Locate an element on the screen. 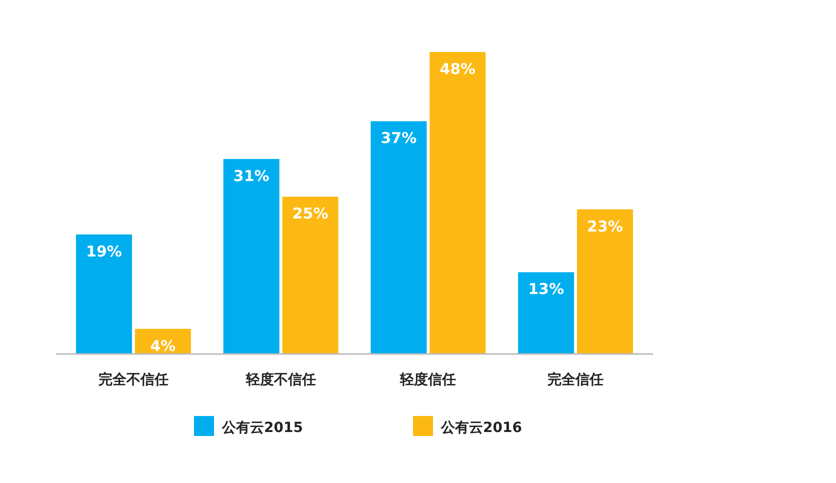 This screenshot has height=483, width=836. data-label: 48% is located at coordinates (458, 69).